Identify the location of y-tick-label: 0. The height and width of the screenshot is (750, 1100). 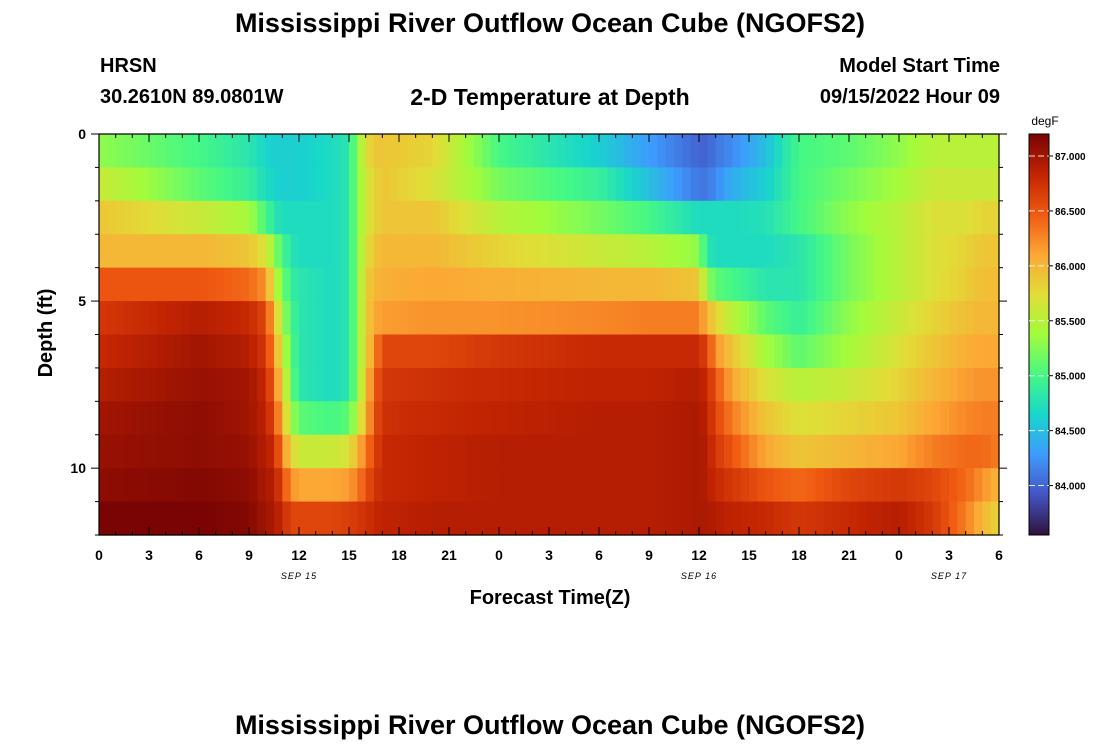
(82, 134).